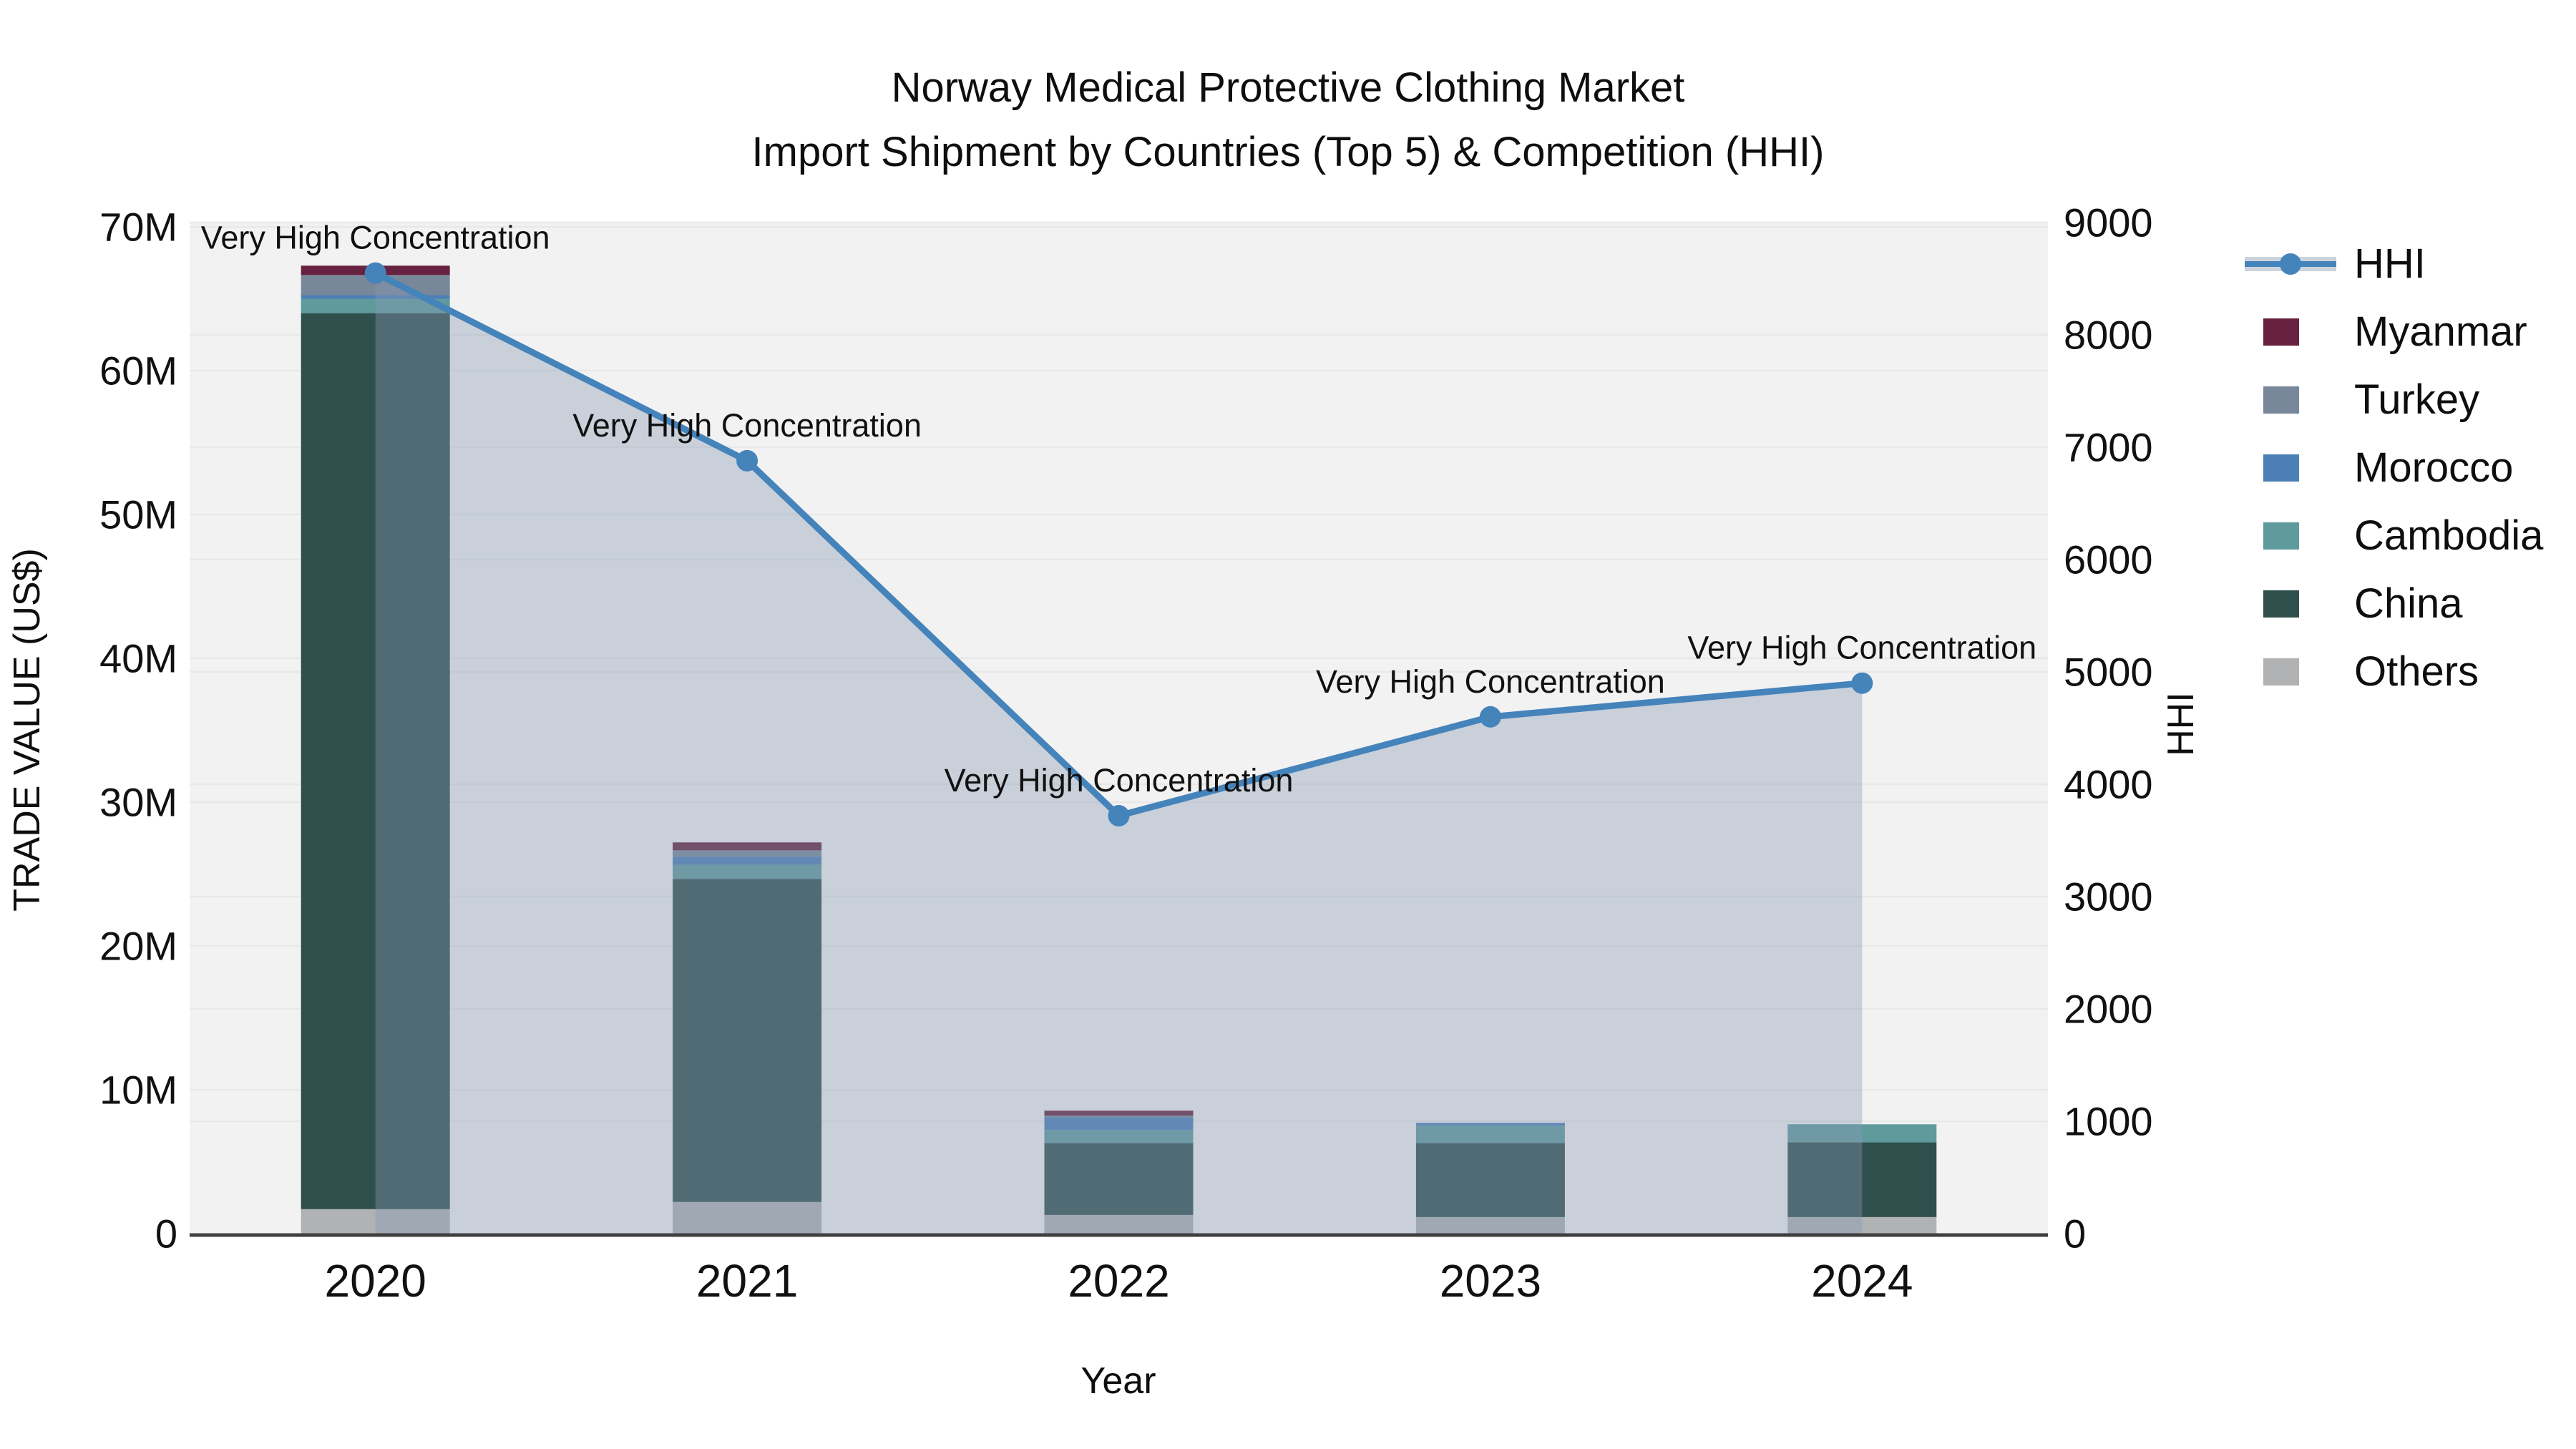  What do you see at coordinates (1490, 681) in the screenshot?
I see `annotation-2023: Very High Concentration` at bounding box center [1490, 681].